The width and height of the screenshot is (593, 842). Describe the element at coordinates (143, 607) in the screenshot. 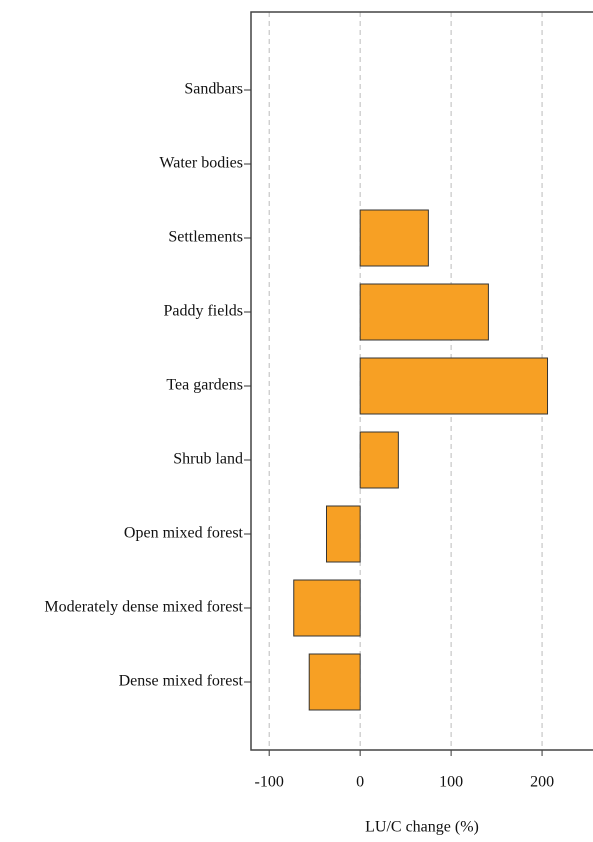

I see `y-tick-label: Moderately dense mixed forest` at that location.